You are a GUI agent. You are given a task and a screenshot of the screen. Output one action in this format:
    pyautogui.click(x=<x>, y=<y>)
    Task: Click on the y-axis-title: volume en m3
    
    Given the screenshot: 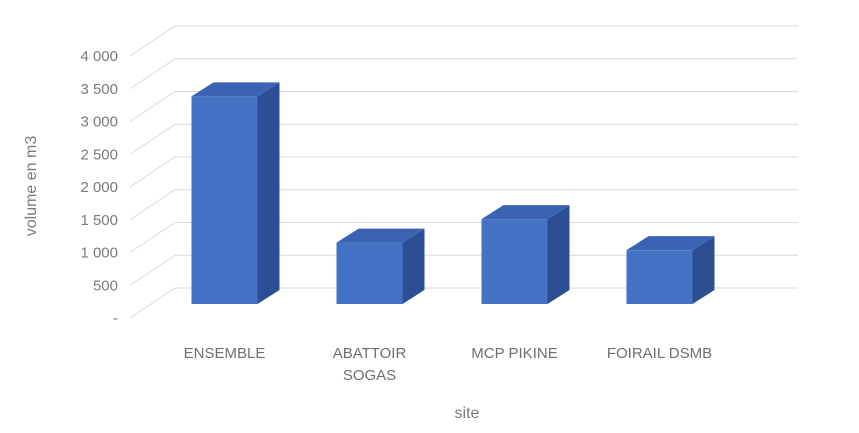 What is the action you would take?
    pyautogui.click(x=31, y=186)
    